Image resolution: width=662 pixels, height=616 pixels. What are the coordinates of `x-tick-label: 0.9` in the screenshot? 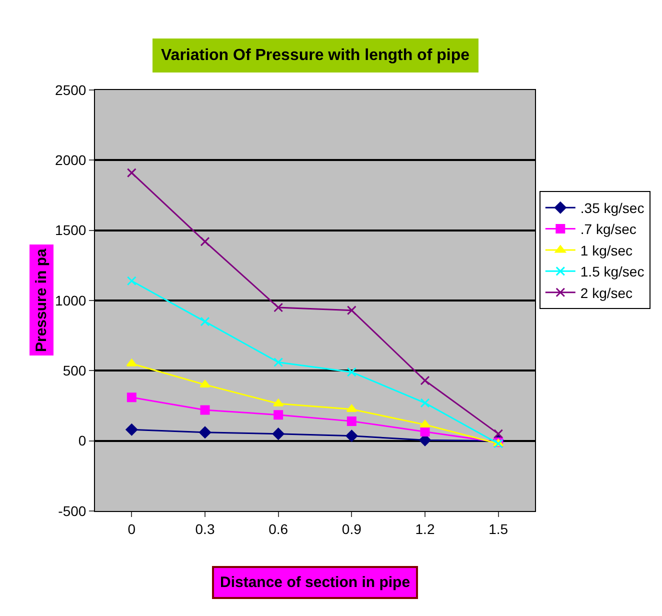 It's located at (352, 528).